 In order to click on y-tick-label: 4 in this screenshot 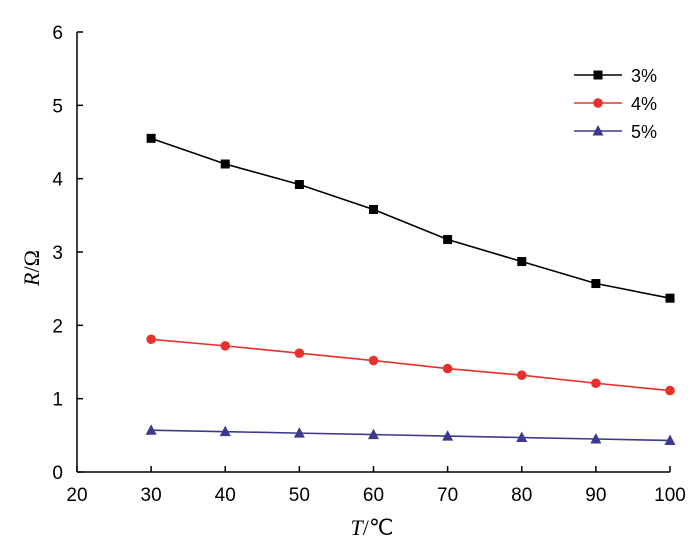, I will do `click(57, 180)`.